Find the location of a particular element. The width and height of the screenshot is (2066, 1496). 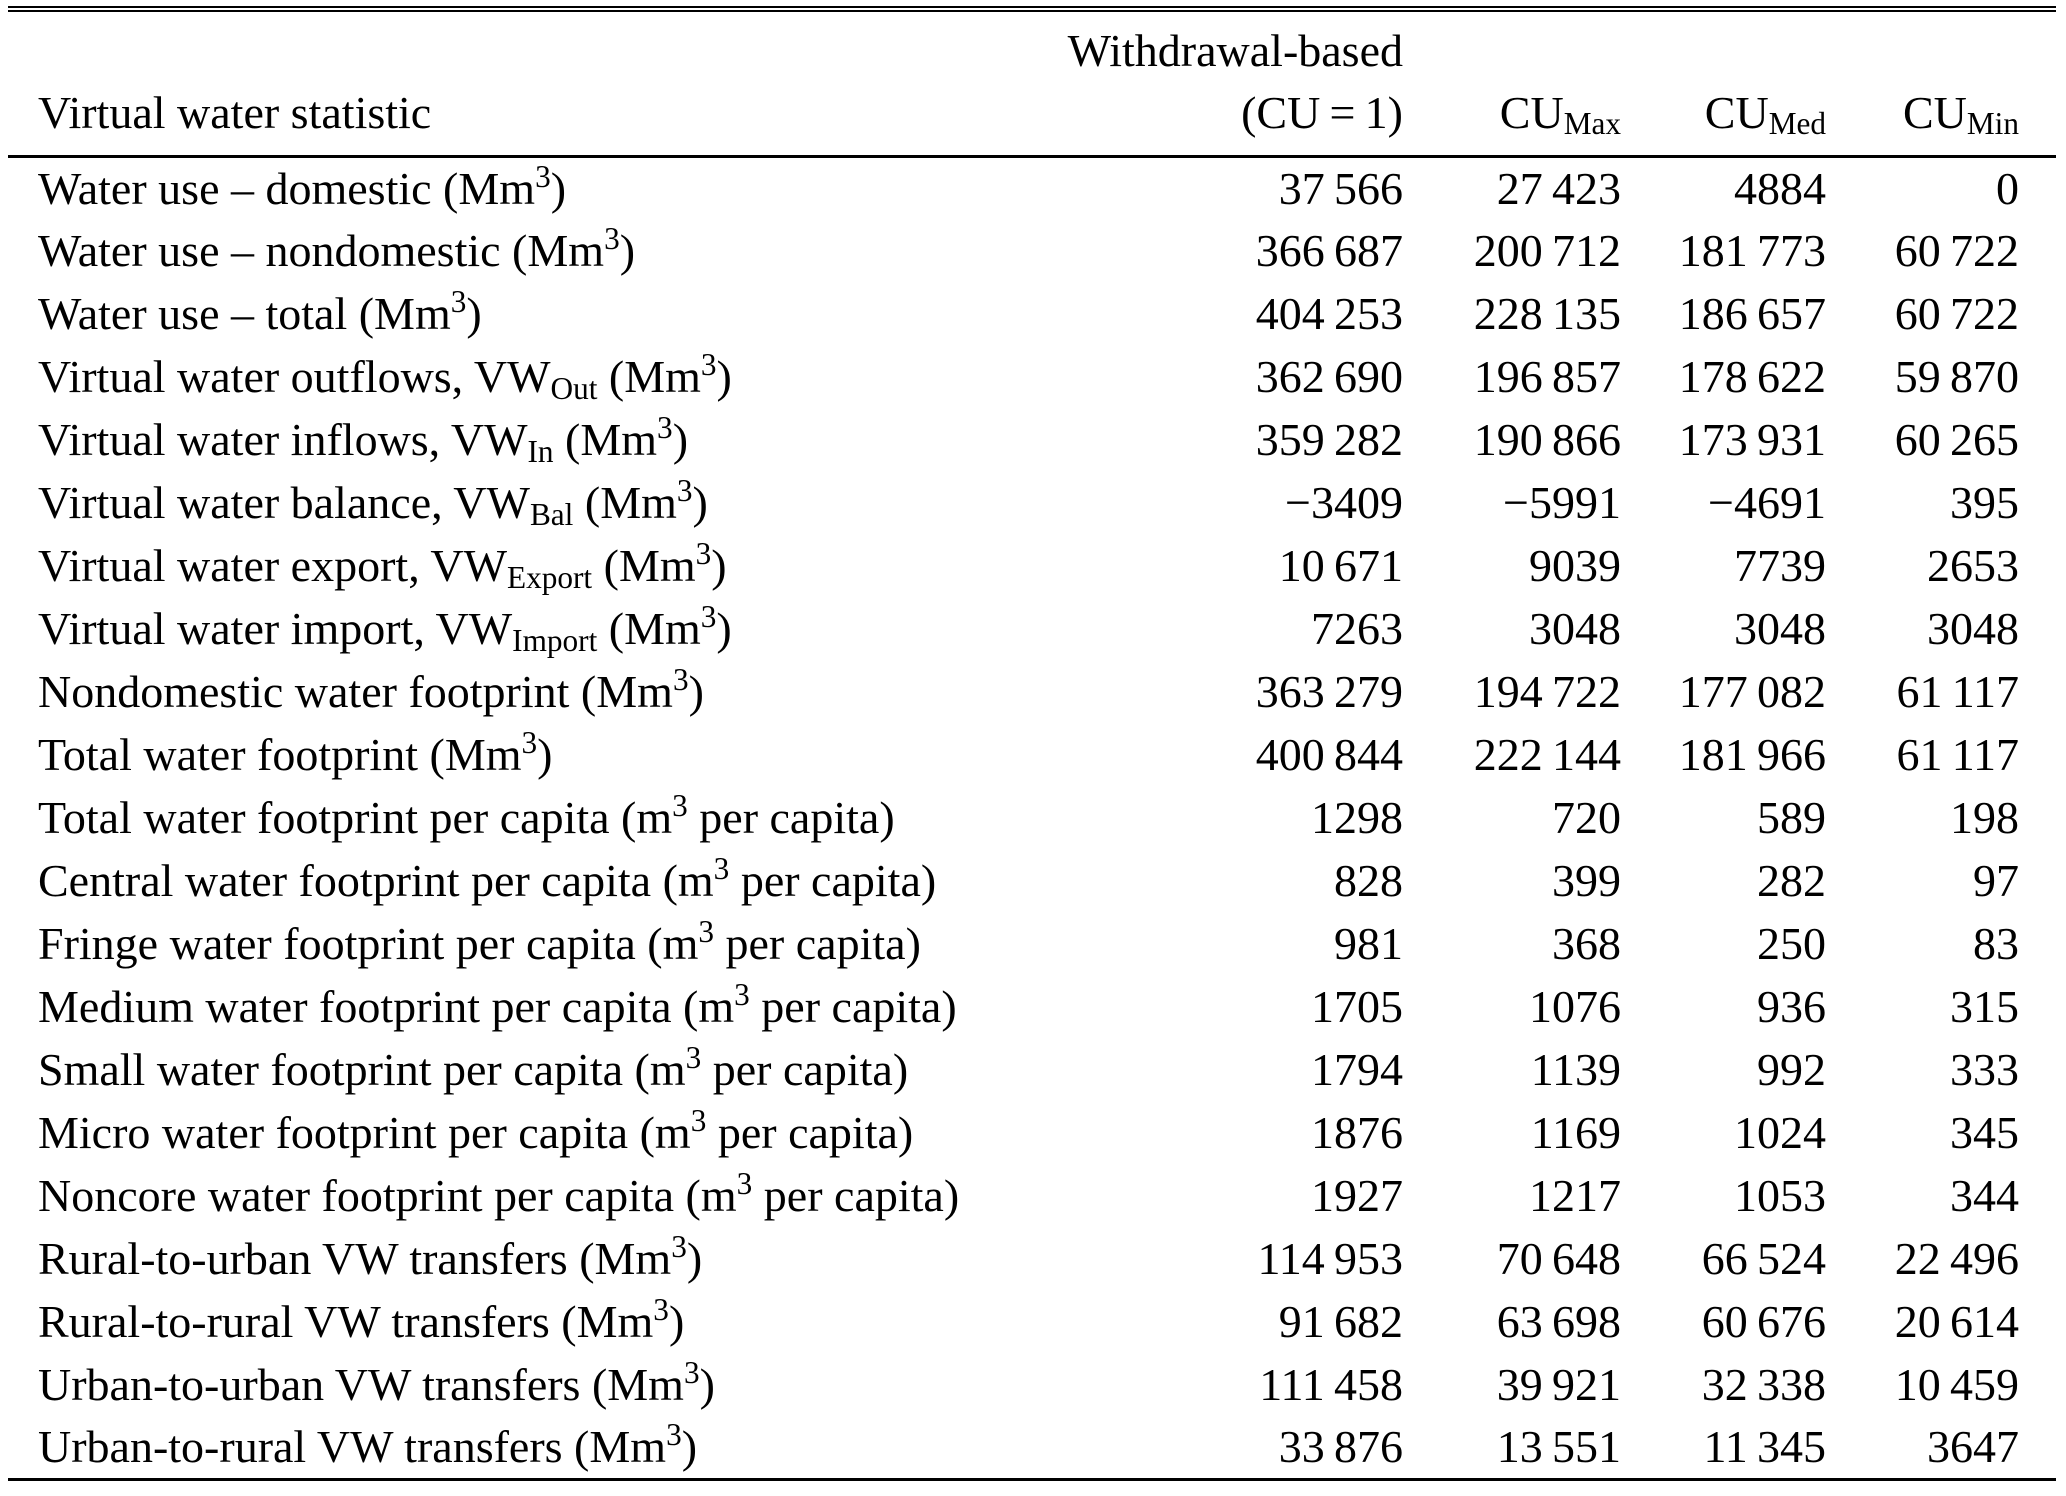

value-cell: 196 857 is located at coordinates (1547, 376).